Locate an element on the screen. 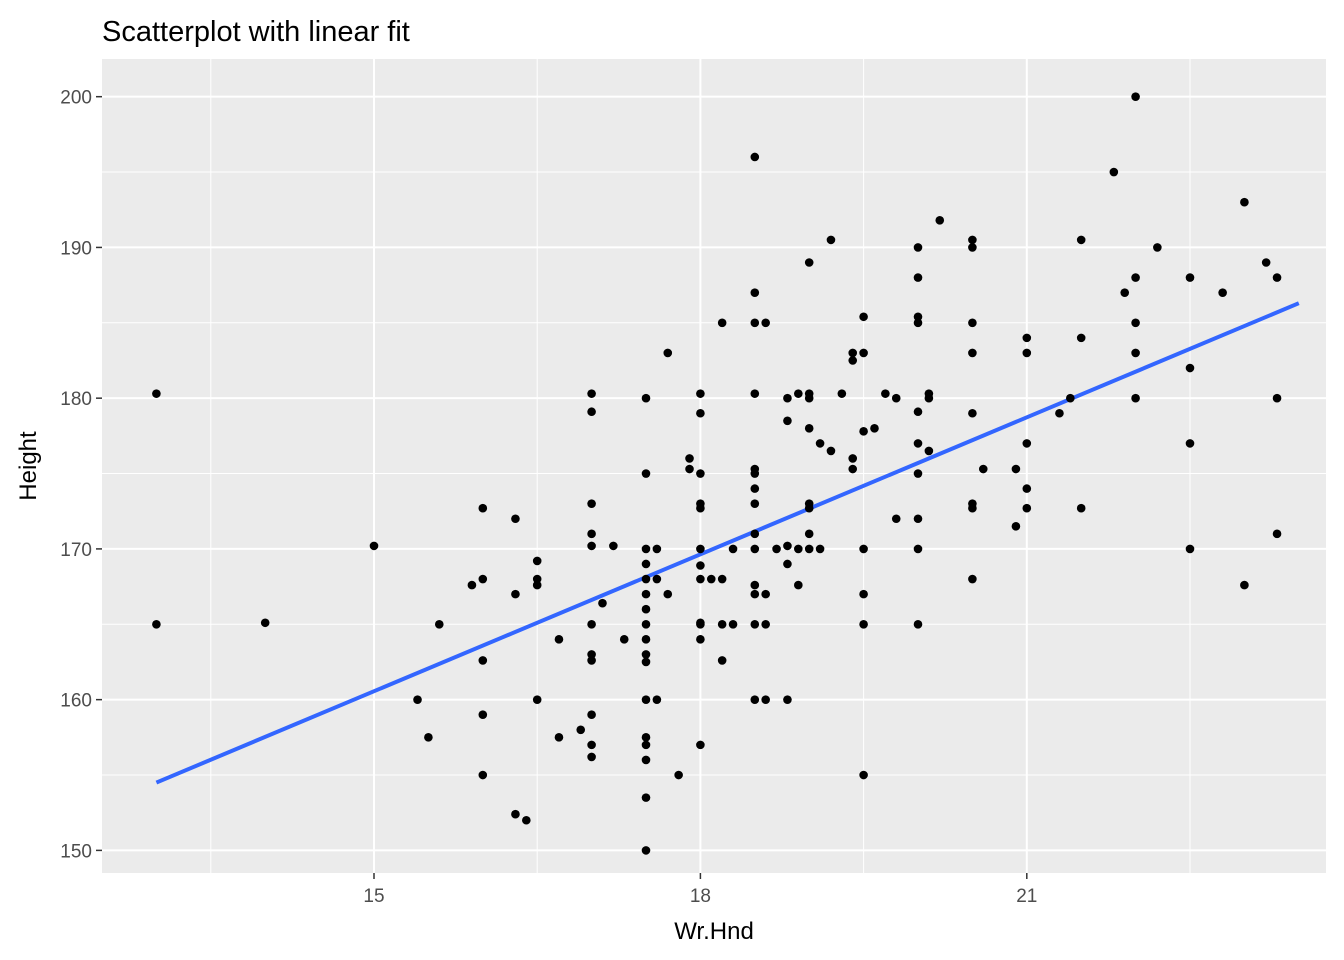 This screenshot has height=960, width=1344. y-tick-label: 200 is located at coordinates (76, 98).